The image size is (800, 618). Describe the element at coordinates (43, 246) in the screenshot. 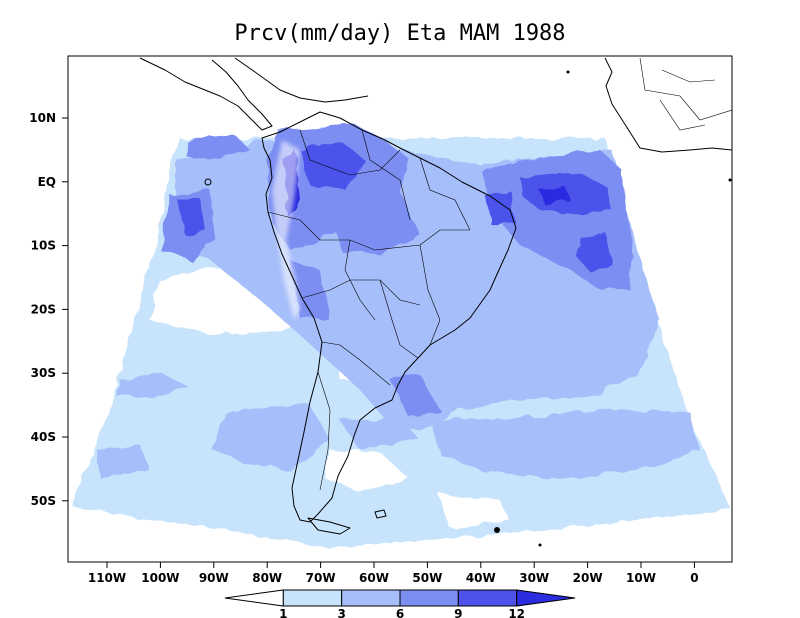

I see `y-tick-label: 10S` at that location.